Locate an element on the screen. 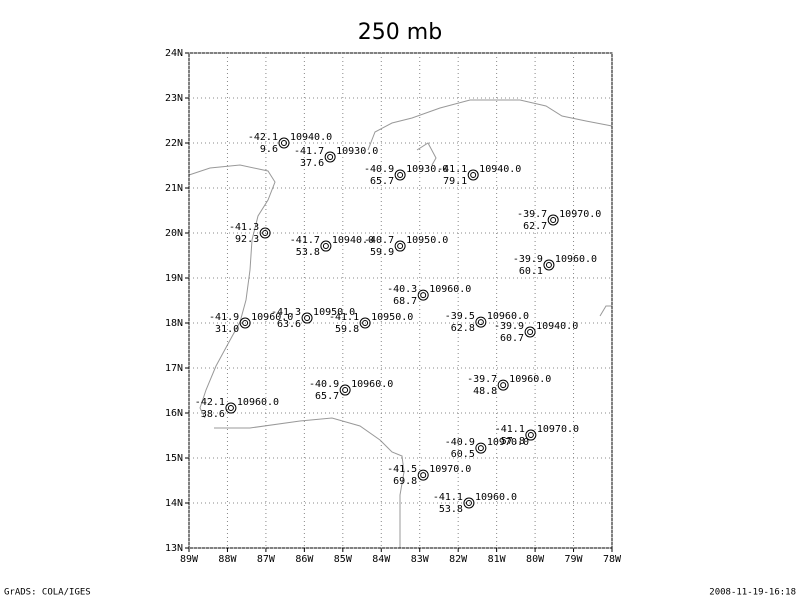 The height and width of the screenshot is (600, 800). x-tick-label: 79W is located at coordinates (574, 559).